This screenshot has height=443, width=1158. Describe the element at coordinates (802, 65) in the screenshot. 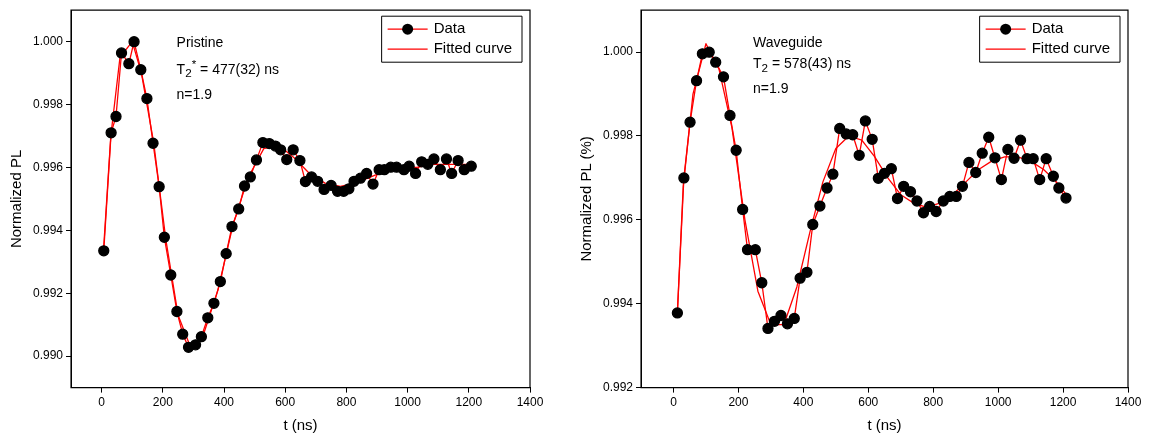

I see `annotation: T$_{2}$ = 578(43) ns` at that location.